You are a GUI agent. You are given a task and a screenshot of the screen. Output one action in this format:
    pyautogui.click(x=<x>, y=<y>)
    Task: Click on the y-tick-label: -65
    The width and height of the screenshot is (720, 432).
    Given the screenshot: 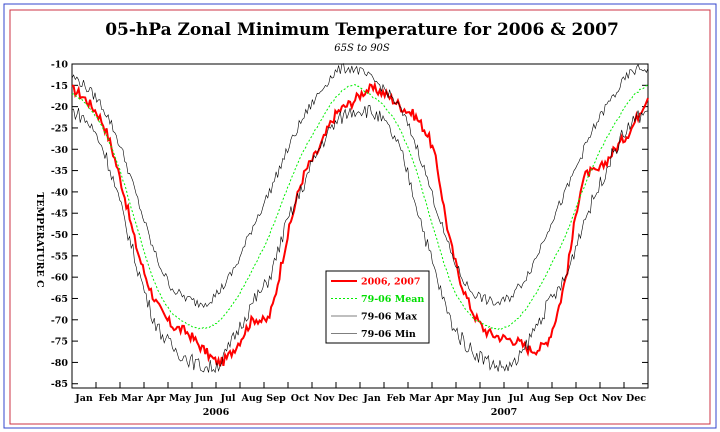 What is the action you would take?
    pyautogui.click(x=59, y=299)
    